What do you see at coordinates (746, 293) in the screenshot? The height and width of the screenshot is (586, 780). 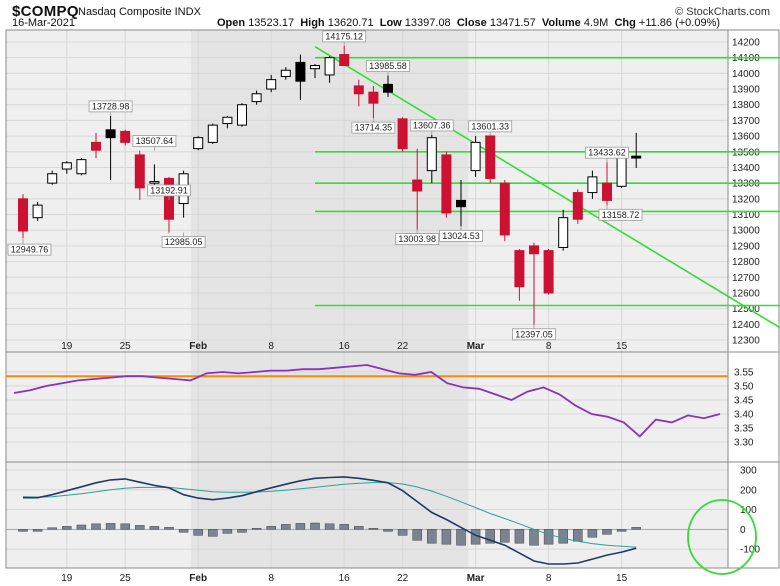 I see `price-tick-label: 12600` at bounding box center [746, 293].